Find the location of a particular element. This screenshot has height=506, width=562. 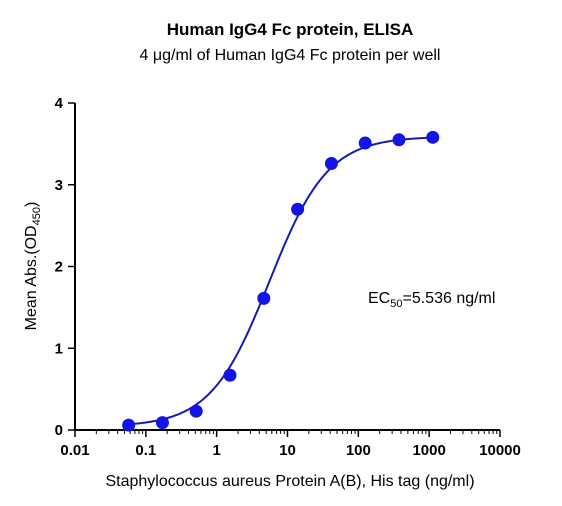

ec50-annotation: EC50=5.536 ng/ml is located at coordinates (431, 300).